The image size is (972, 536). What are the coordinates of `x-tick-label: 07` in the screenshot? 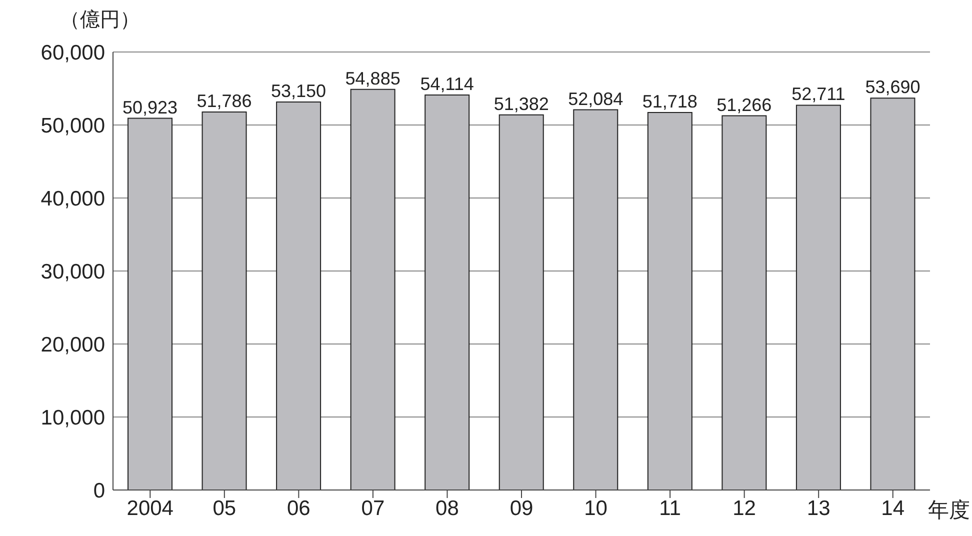 It's located at (373, 508).